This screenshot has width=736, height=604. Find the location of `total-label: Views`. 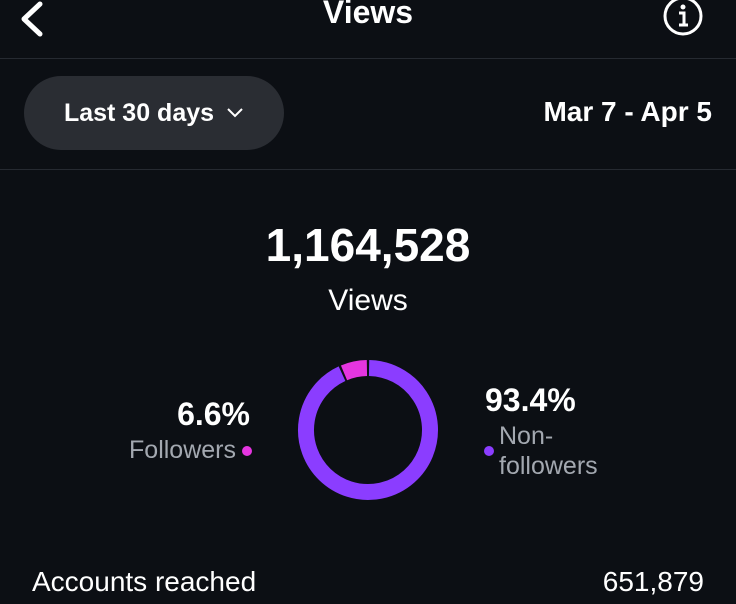

total-label: Views is located at coordinates (368, 300).